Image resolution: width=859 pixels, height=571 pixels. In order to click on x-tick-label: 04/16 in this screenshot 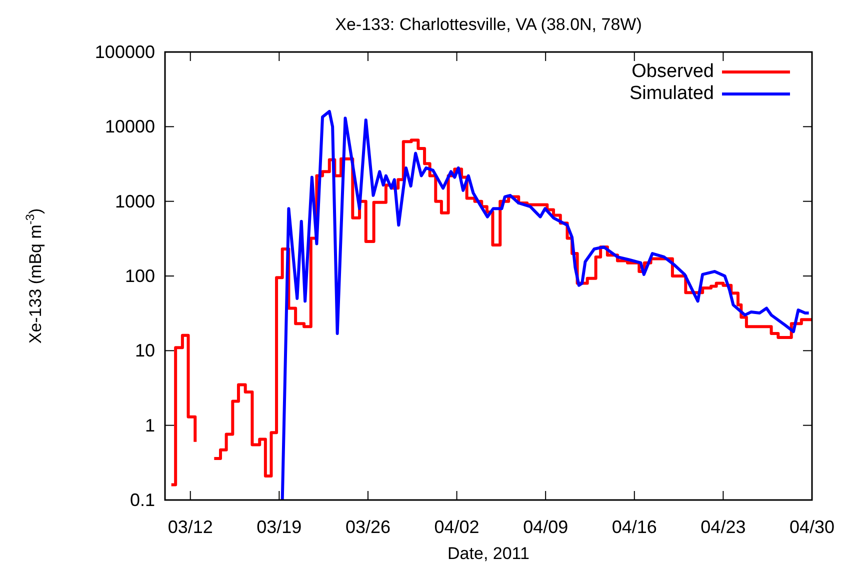, I will do `click(634, 527)`.